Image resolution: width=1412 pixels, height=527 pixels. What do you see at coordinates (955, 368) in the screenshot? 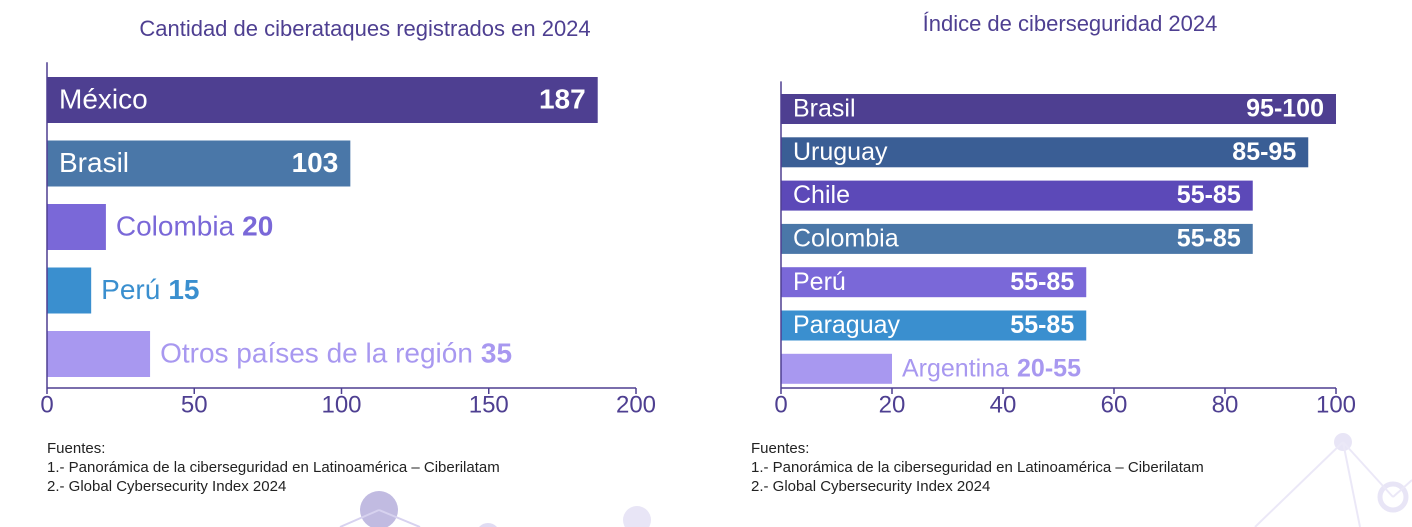
I see `bar-label: Argentina` at bounding box center [955, 368].